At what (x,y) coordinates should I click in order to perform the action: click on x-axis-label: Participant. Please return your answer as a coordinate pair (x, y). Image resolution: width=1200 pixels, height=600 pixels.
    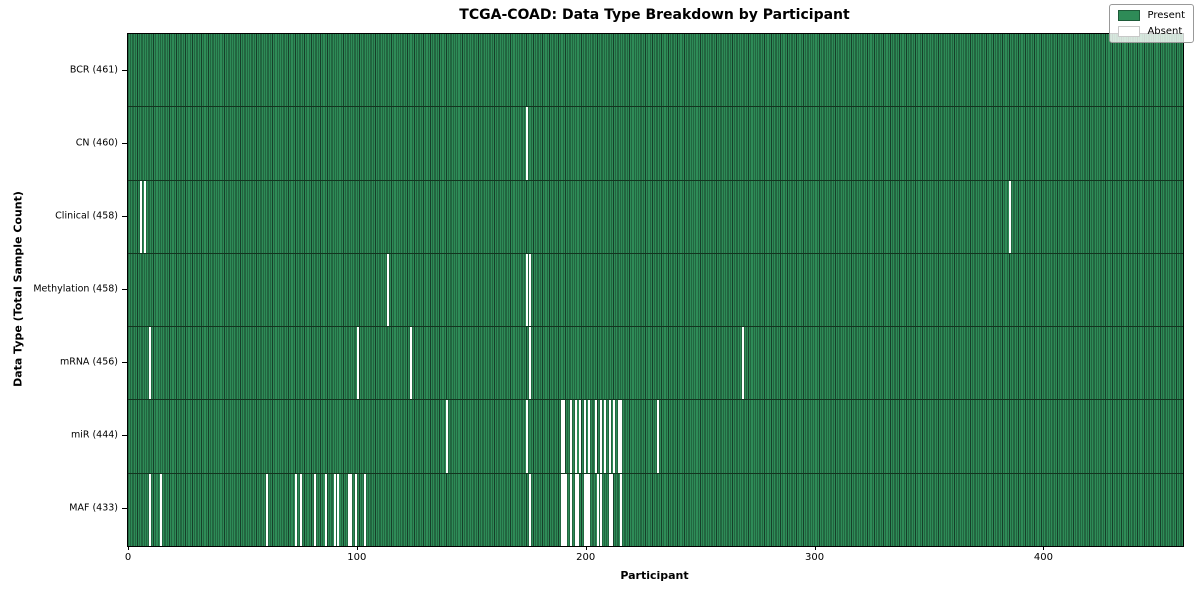
    Looking at the image, I should click on (654, 575).